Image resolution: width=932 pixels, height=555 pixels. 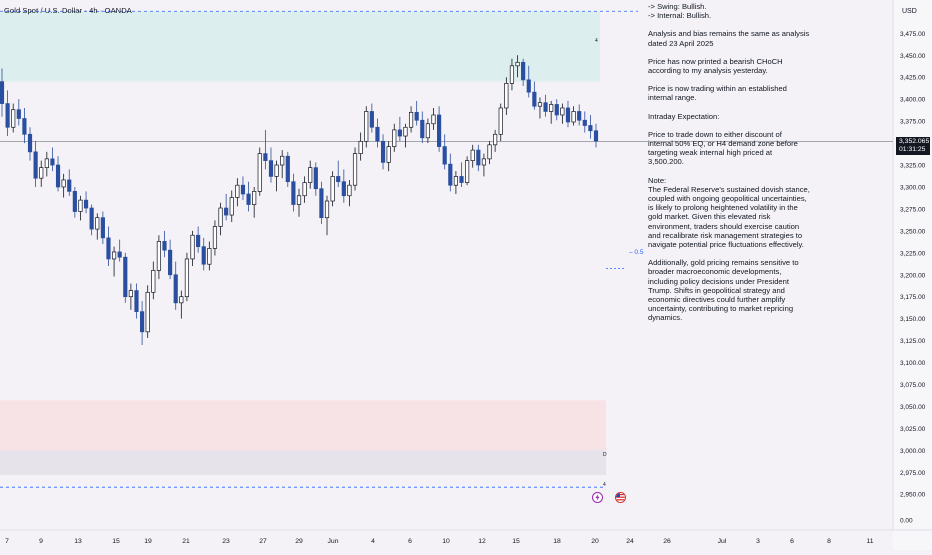 I want to click on us-flag-event-icon, so click(x=620, y=497).